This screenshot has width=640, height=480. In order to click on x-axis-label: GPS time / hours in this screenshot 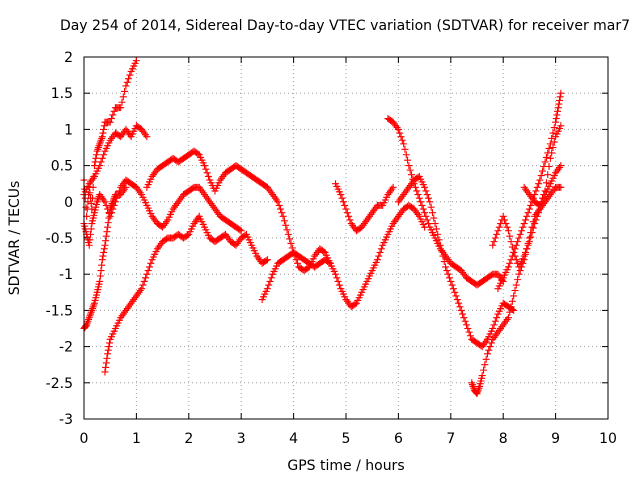, I will do `click(345, 466)`.